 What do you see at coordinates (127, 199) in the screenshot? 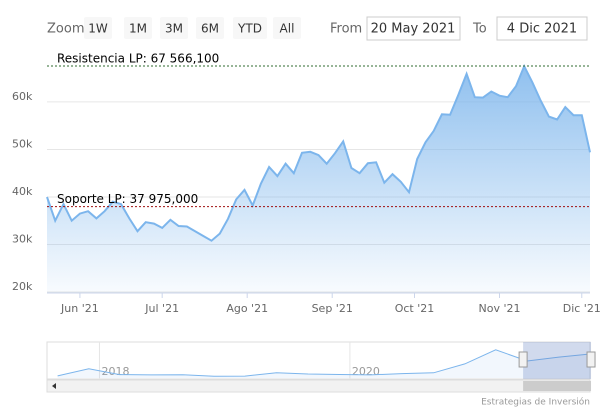
I see `plot-line-label: Soporte LP: 37 975,000` at bounding box center [127, 199].